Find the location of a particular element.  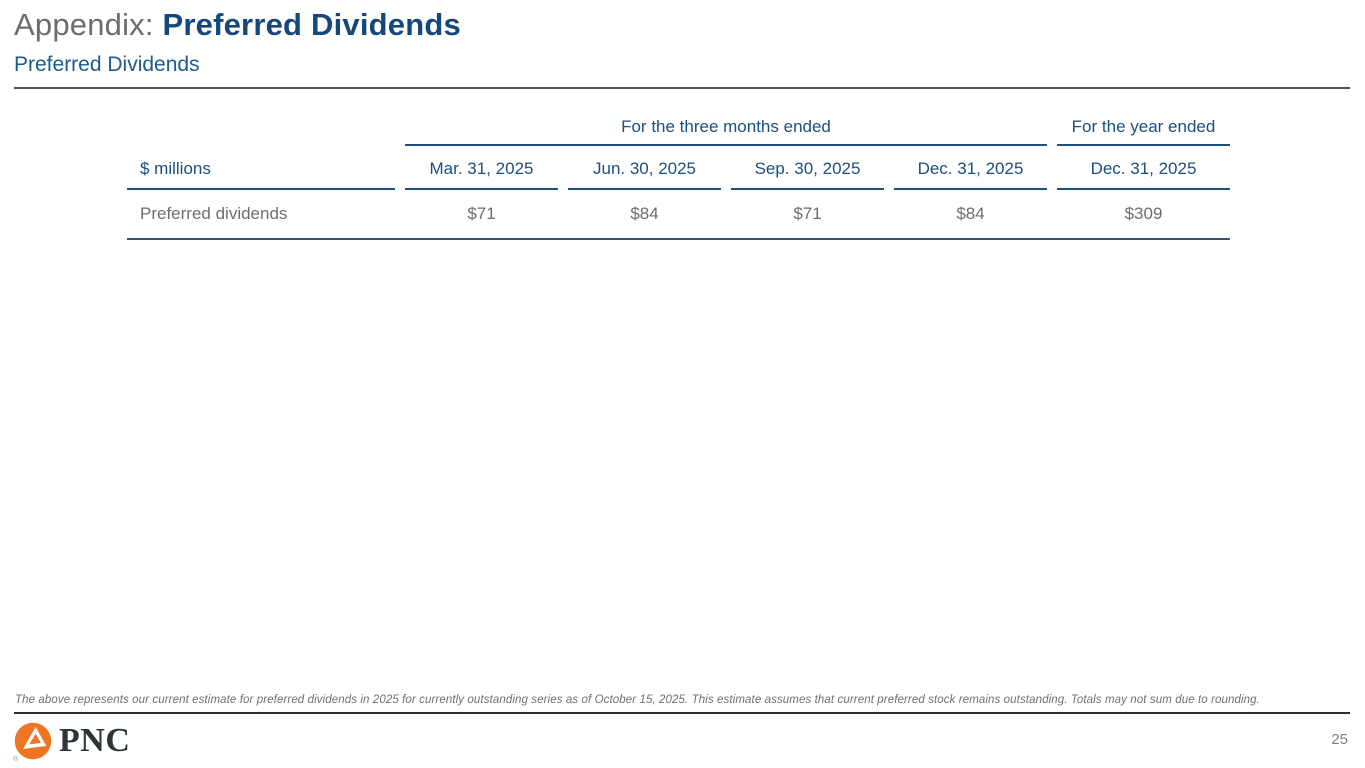

page-title: Appendix: Preferred Dividends is located at coordinates (237, 25).